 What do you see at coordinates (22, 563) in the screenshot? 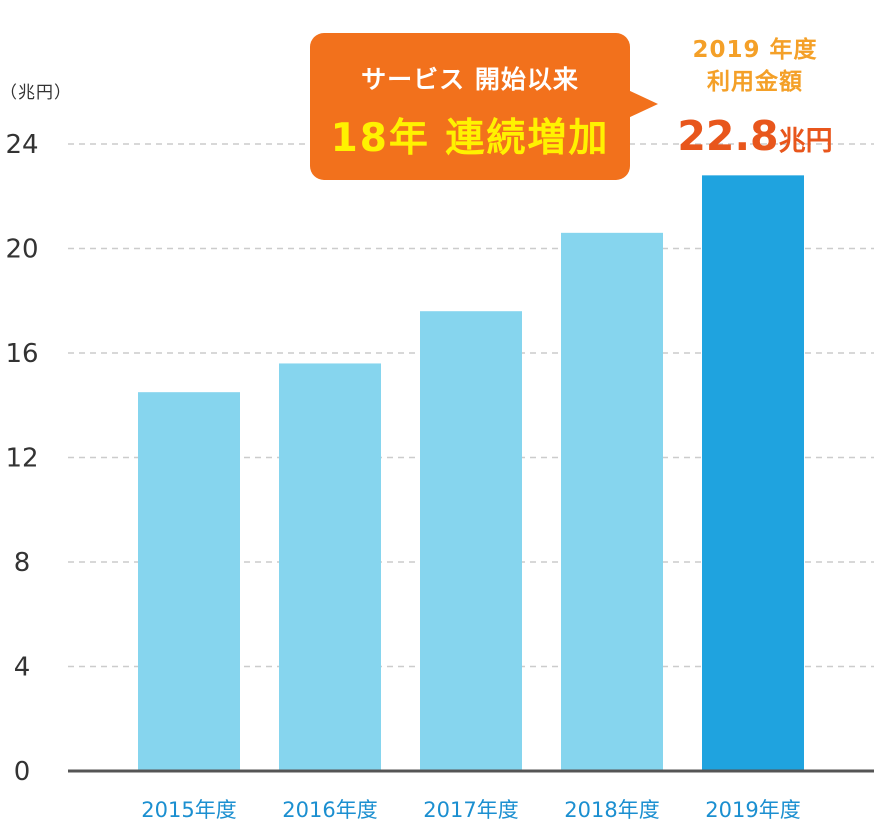
I see `y-tick-label: 8` at bounding box center [22, 563].